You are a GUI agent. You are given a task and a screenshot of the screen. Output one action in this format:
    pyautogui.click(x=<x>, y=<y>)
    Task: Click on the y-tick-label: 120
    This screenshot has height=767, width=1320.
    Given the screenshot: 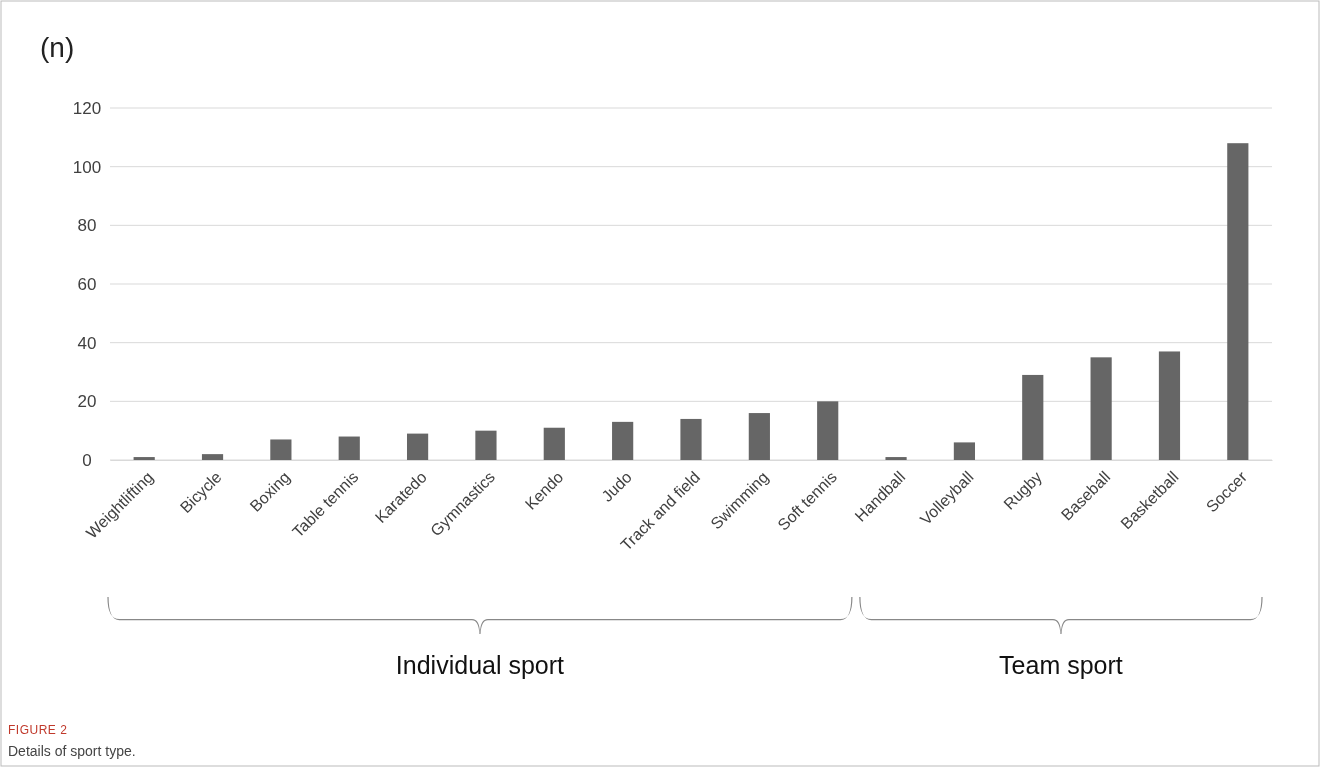 What is the action you would take?
    pyautogui.click(x=87, y=108)
    